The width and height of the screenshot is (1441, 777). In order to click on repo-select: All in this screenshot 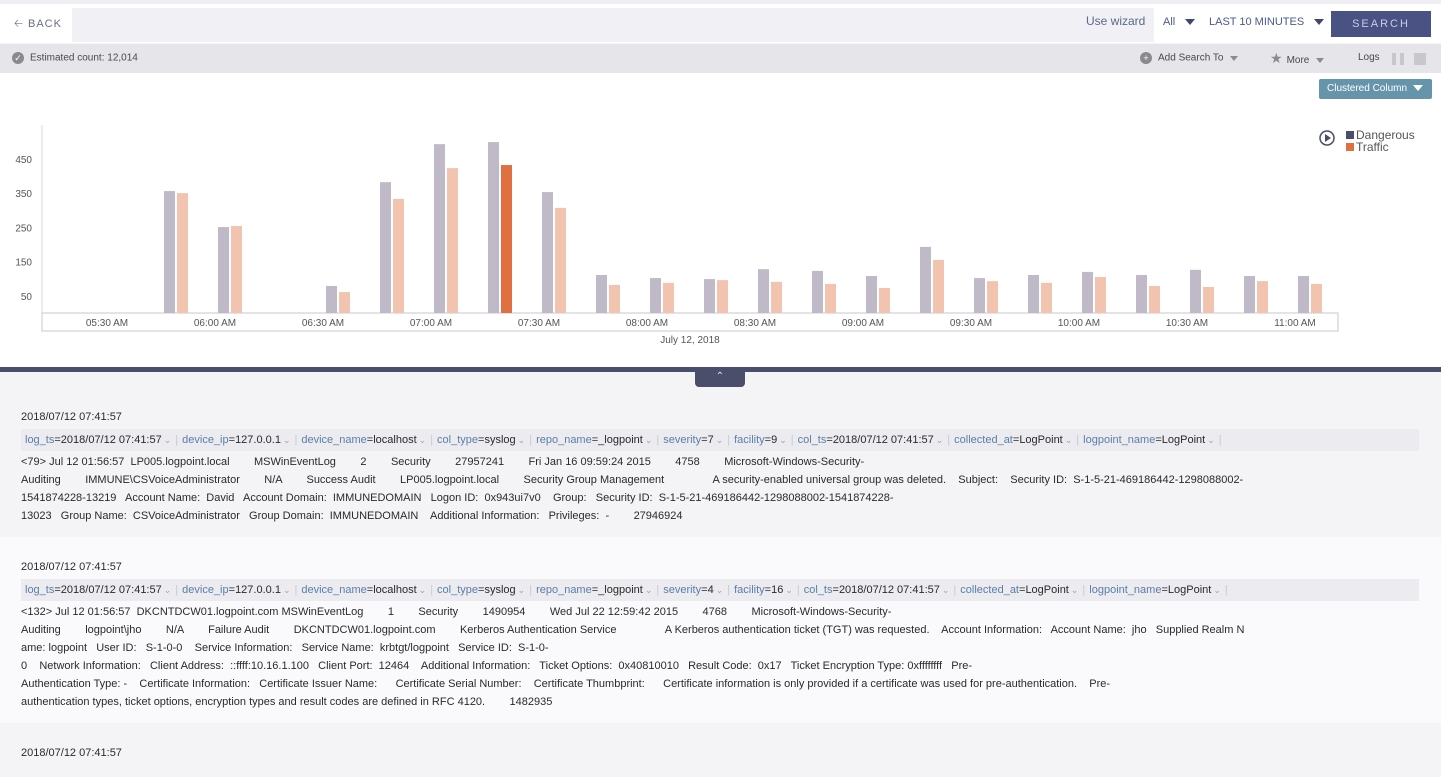, I will do `click(1179, 22)`.